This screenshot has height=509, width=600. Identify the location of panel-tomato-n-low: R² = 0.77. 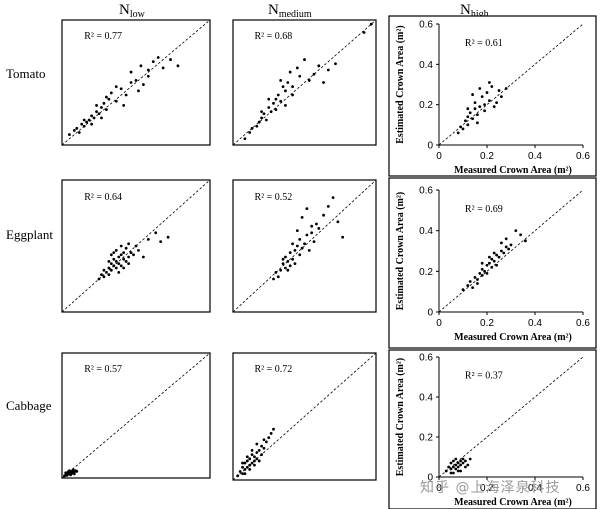
(136, 82).